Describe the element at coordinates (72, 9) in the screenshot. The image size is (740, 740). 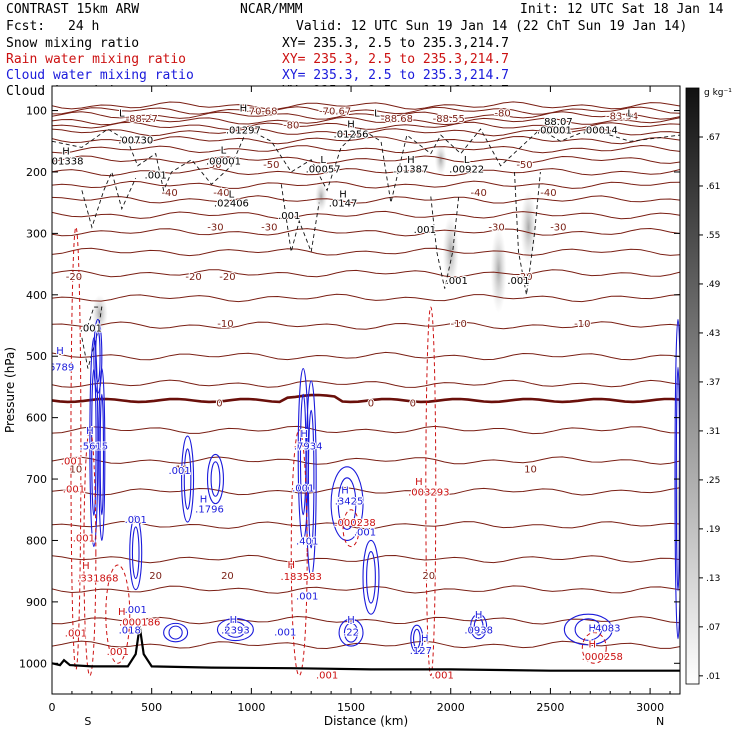
I see `header-model: CONTRAST 15km ARW` at that location.